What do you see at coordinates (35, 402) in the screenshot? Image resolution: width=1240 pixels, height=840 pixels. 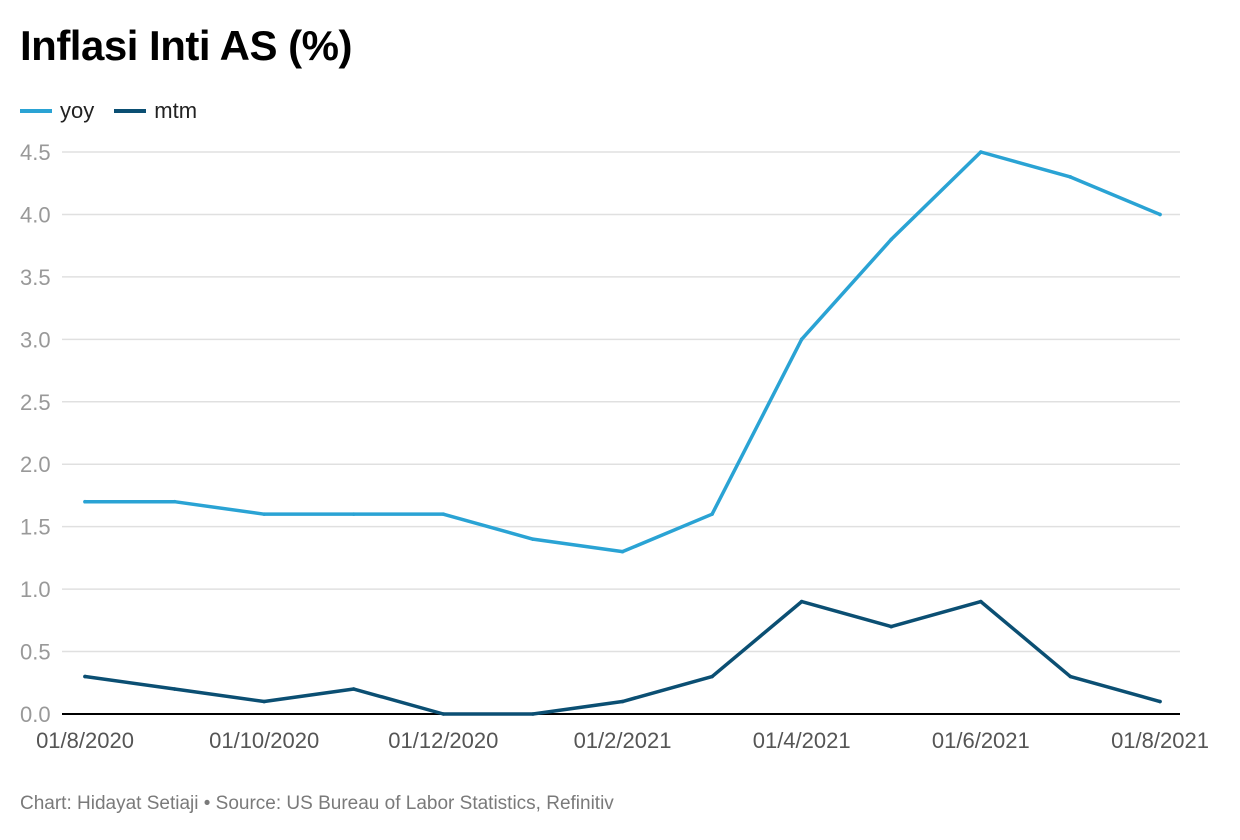 I see `y-tick-label: 2.5` at bounding box center [35, 402].